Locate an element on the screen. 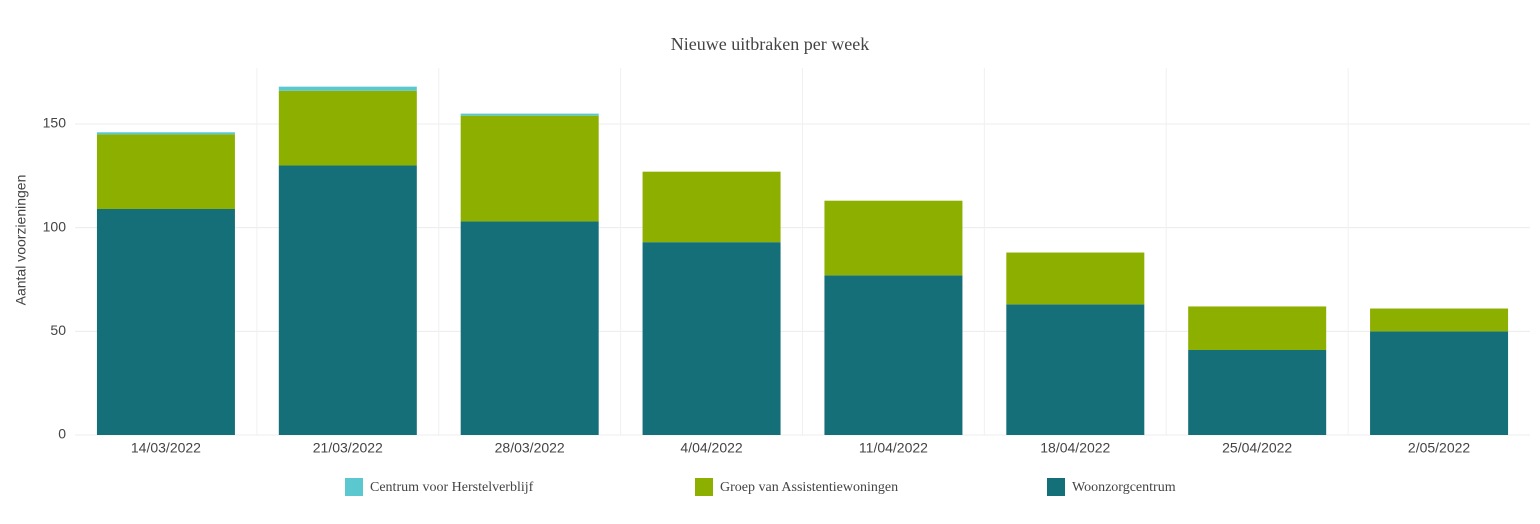  y-axis-label: Aantal voorzieningen is located at coordinates (21, 240).